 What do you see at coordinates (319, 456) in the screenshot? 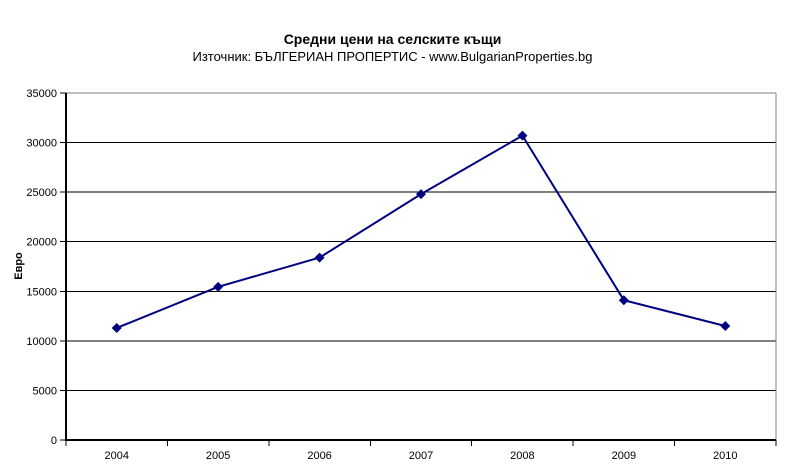
I see `x-tick-label: 2006` at bounding box center [319, 456].